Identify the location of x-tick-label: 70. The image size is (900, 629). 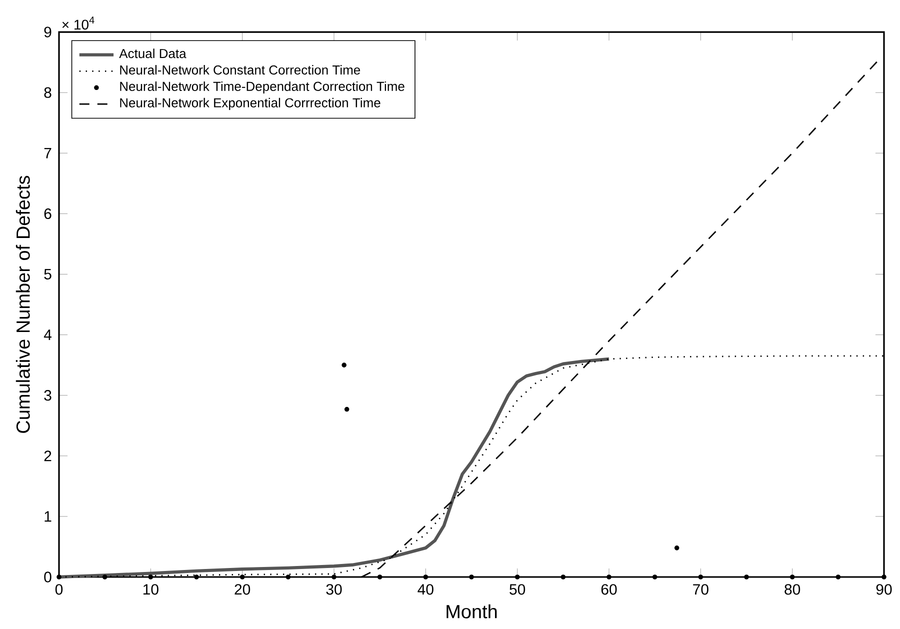
(700, 589).